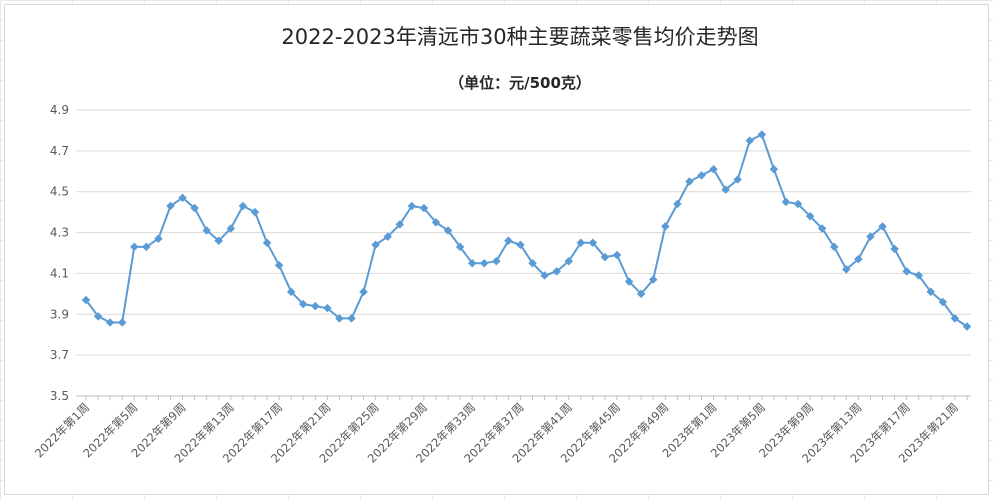 This screenshot has width=993, height=499. Describe the element at coordinates (59, 110) in the screenshot. I see `y-tick-label: 4.9` at that location.